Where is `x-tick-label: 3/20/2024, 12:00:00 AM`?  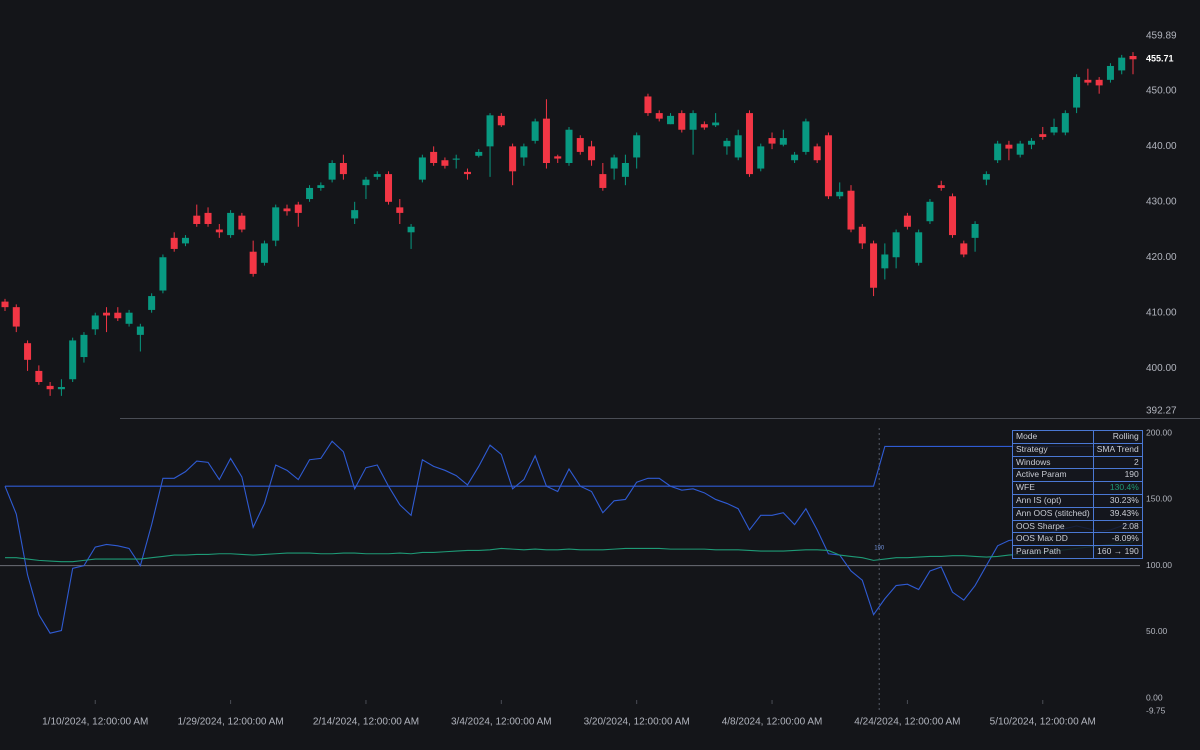
x-tick-label: 3/20/2024, 12:00:00 AM is located at coordinates (637, 722).